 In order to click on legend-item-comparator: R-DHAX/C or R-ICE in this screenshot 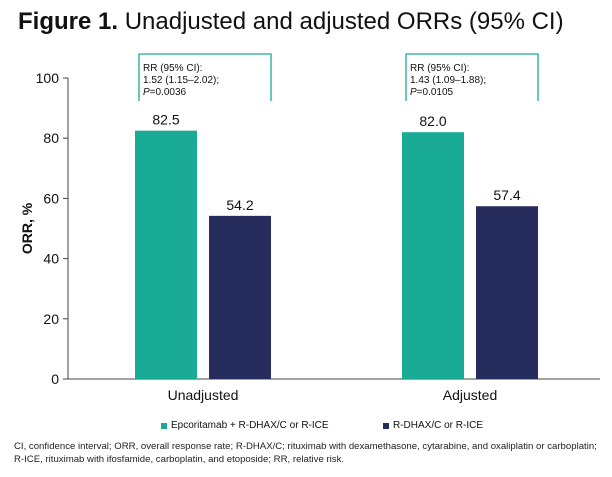, I will do `click(433, 425)`.